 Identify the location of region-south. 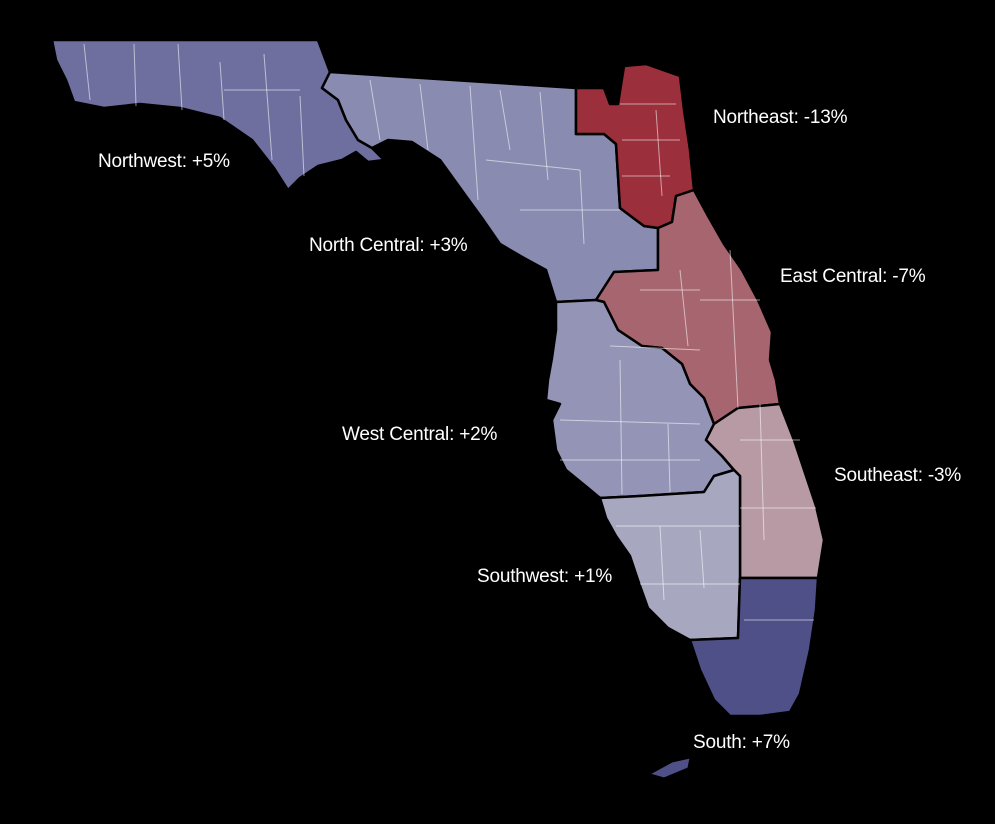
(754, 647).